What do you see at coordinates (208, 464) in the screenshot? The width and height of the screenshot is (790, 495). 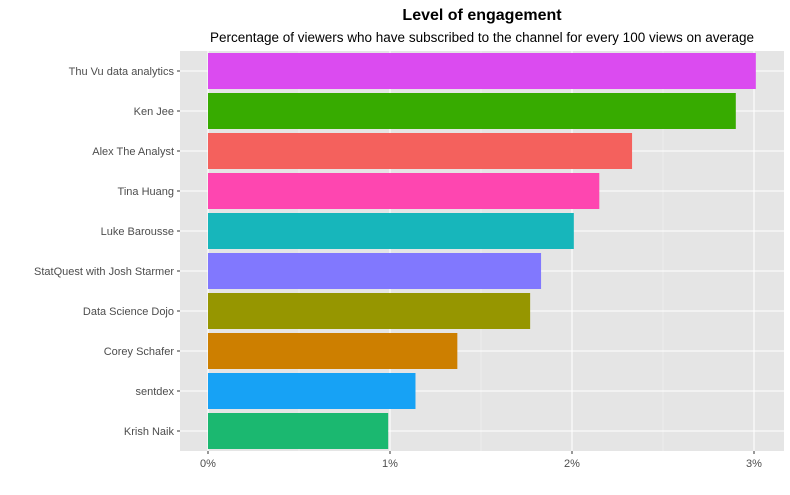 I see `x-tick-label: 0%` at bounding box center [208, 464].